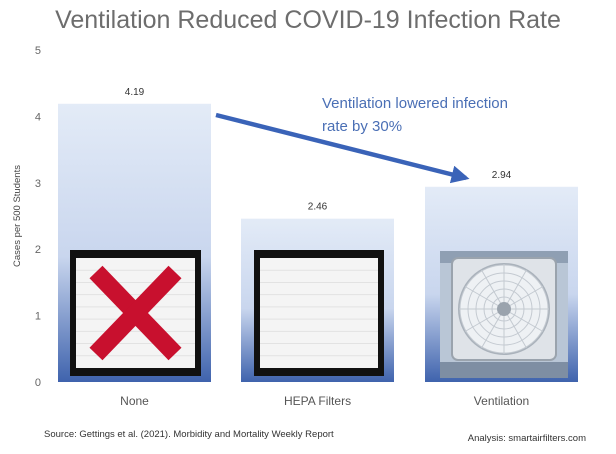  I want to click on y-tick-label: 1, so click(38, 317).